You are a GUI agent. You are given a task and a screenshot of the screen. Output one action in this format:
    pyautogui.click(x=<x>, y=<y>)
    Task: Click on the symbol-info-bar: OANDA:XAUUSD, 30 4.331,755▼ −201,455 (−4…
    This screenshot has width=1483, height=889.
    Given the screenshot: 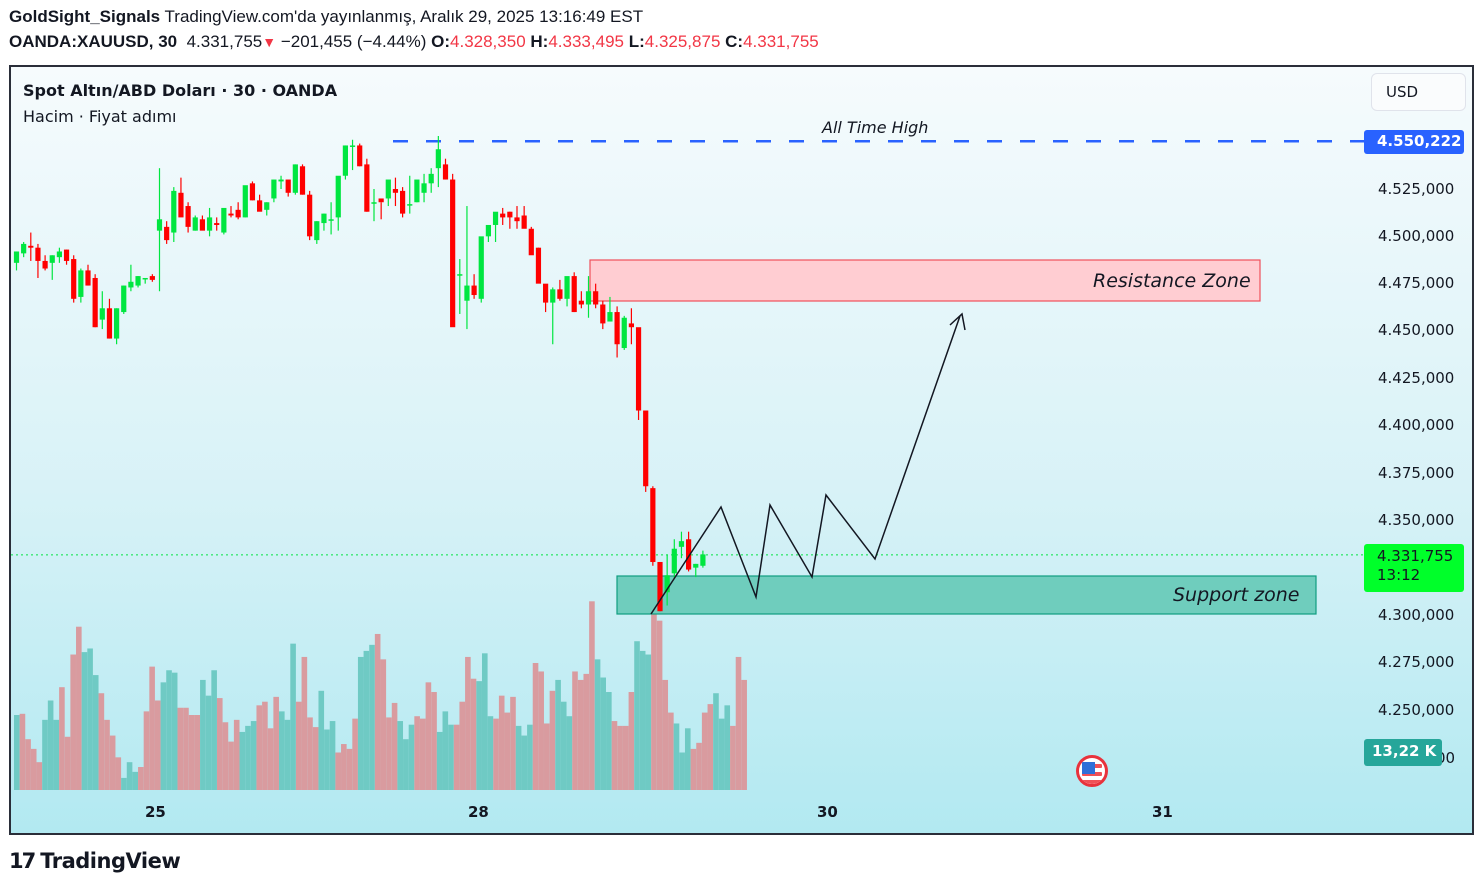 What is the action you would take?
    pyautogui.click(x=414, y=42)
    